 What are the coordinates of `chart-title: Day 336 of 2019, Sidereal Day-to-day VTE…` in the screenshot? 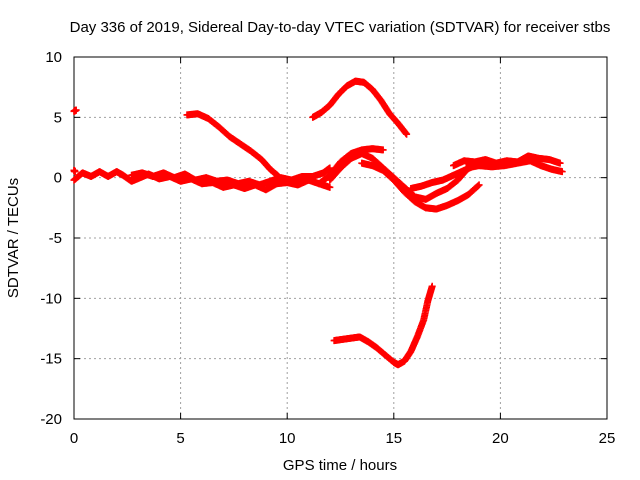 It's located at (340, 27).